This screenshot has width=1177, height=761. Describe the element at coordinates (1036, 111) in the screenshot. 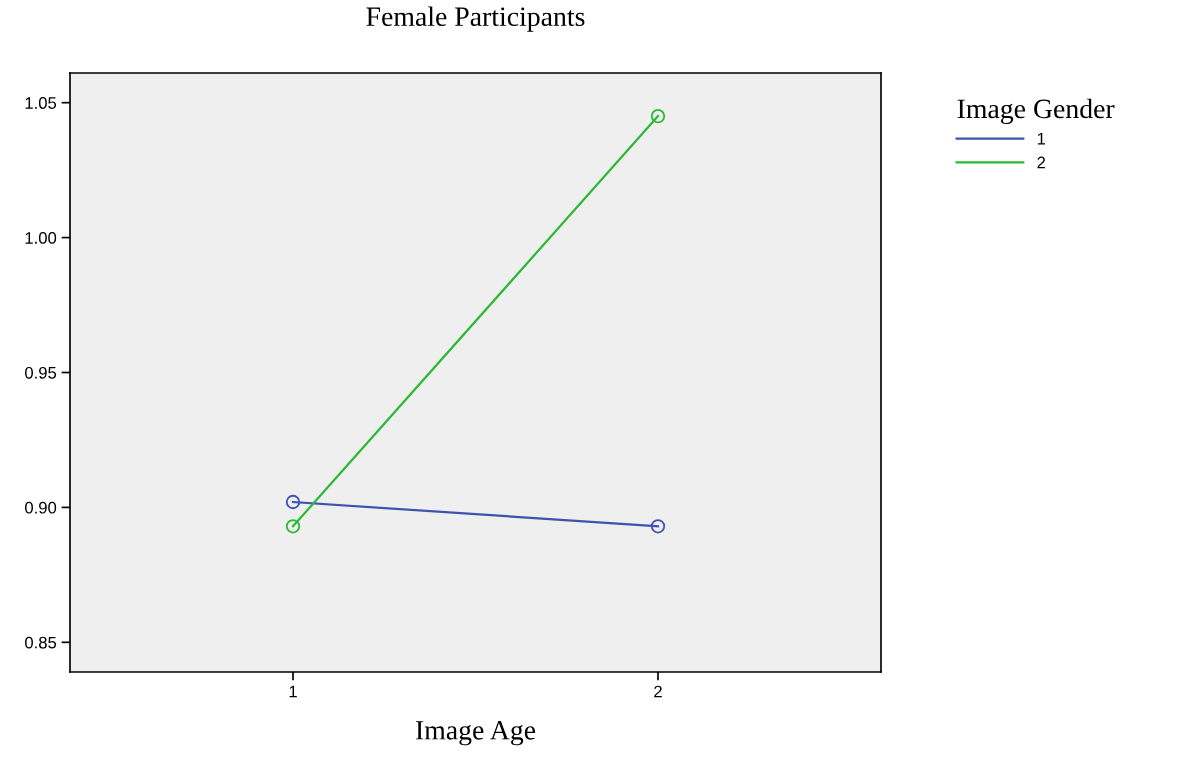

I see `legend-title: Image Gender` at that location.